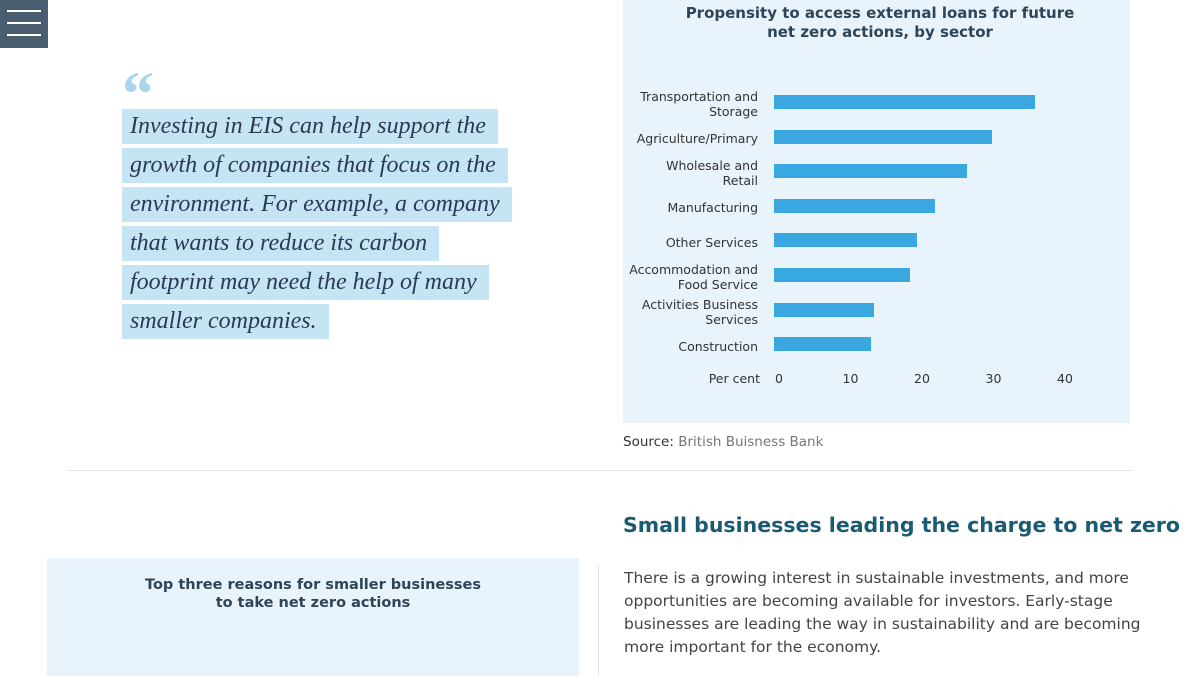  Describe the element at coordinates (693, 277) in the screenshot. I see `category-label: Accommodation and Food Service` at that location.